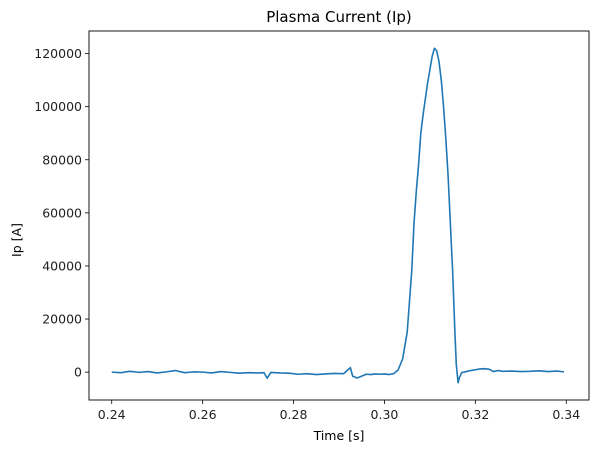  What do you see at coordinates (78, 372) in the screenshot?
I see `y-tick-label: 0` at bounding box center [78, 372].